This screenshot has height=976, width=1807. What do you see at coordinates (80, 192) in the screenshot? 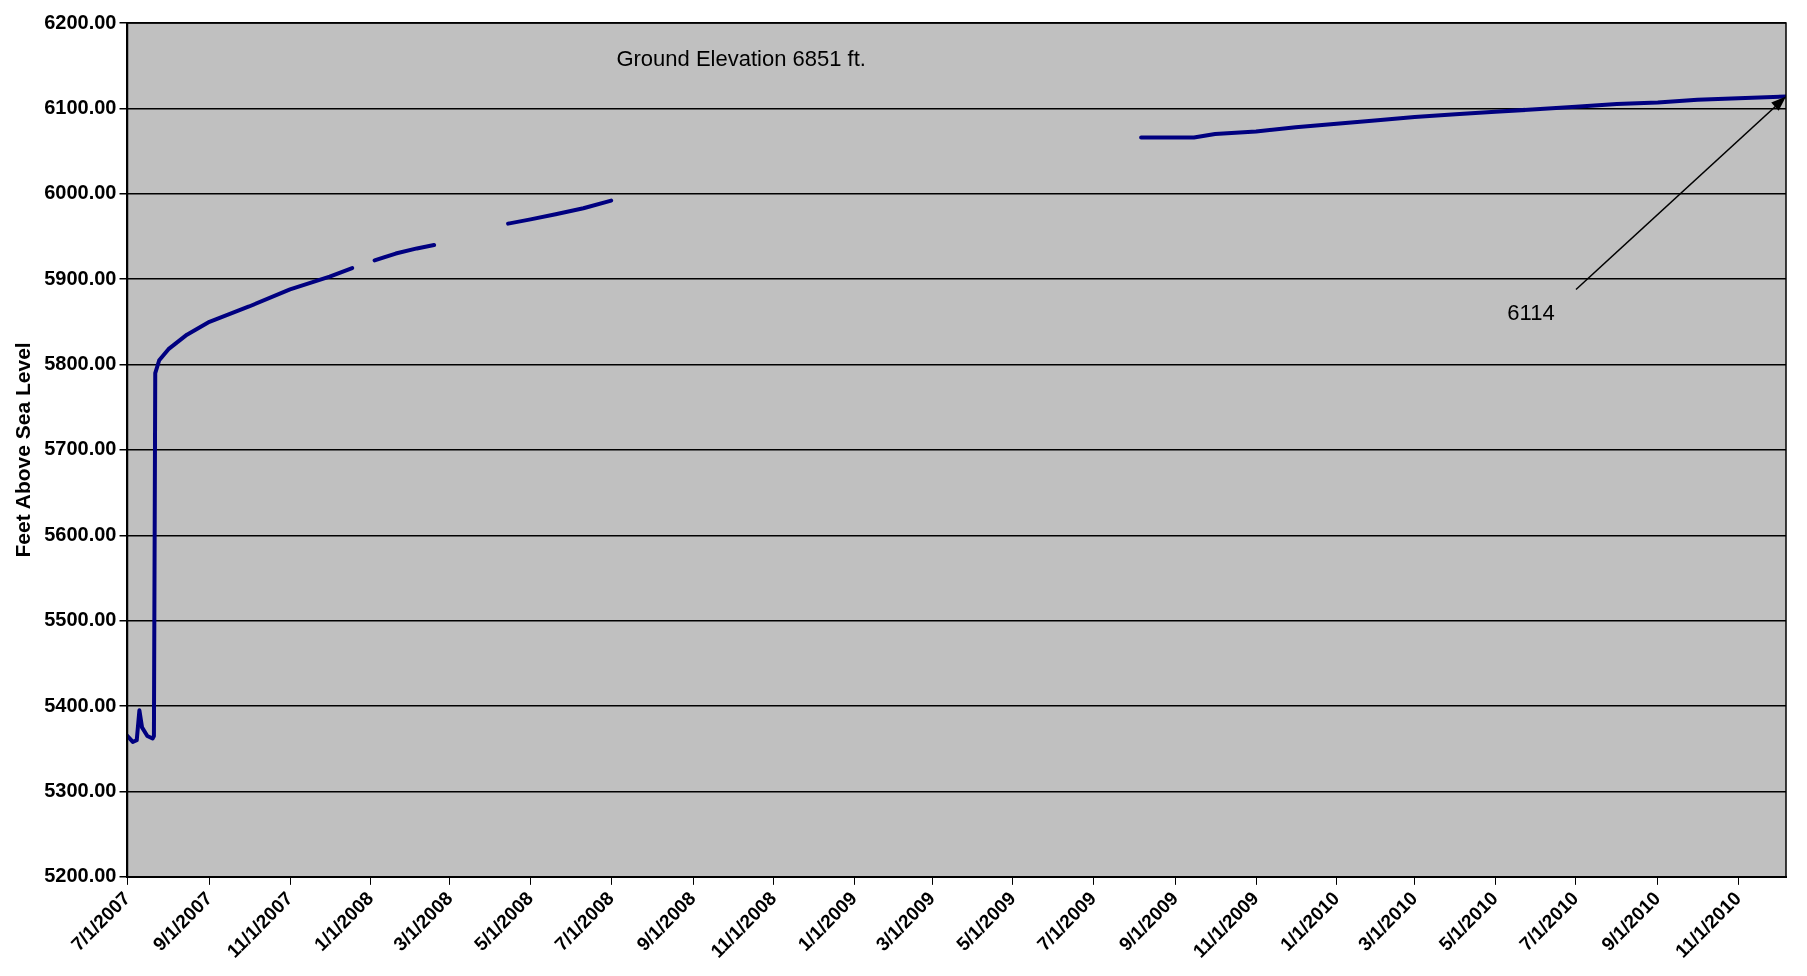
I see `y-tick-label: 6000.00` at bounding box center [80, 192].